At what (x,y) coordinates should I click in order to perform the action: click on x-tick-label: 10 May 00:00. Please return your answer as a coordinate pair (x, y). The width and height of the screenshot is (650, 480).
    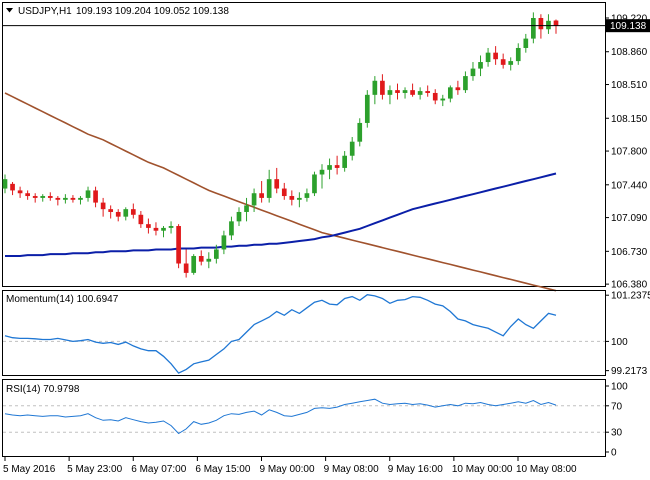
    Looking at the image, I should click on (482, 469).